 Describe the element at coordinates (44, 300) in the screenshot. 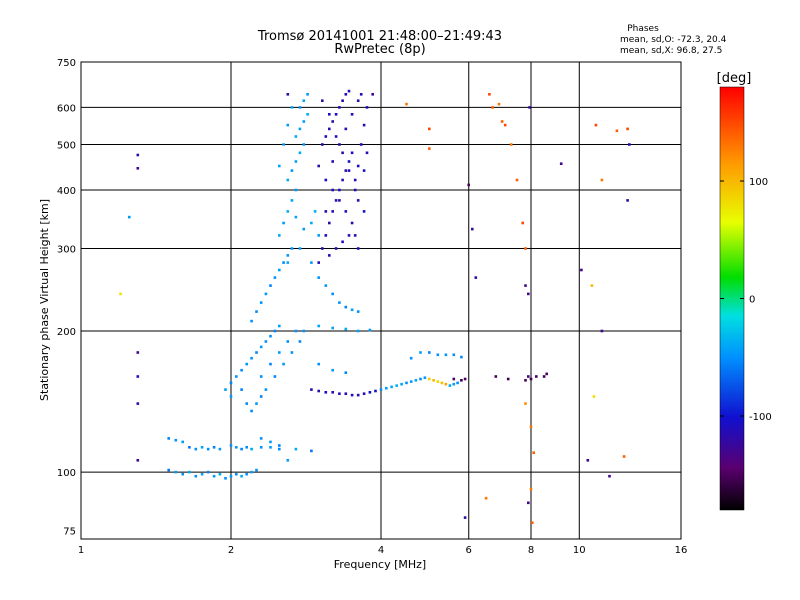

I see `y-axis-label: Stationary phase Virtual Height [km]` at that location.